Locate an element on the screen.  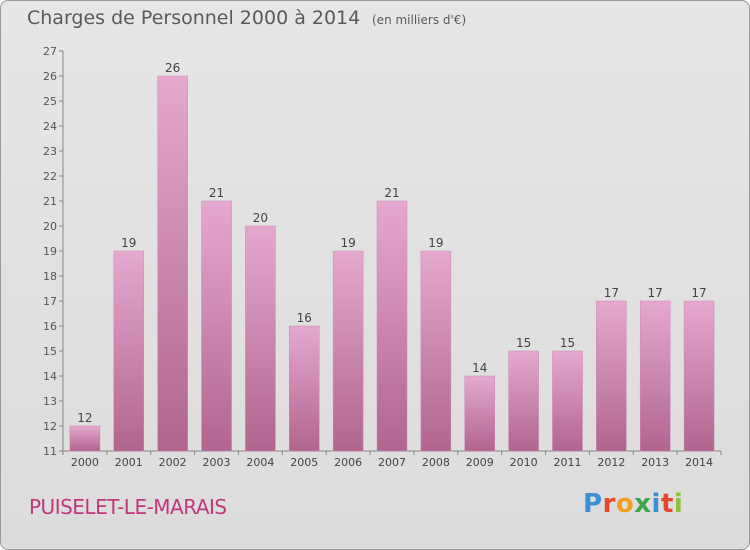
bar-2003 is located at coordinates (216, 326).